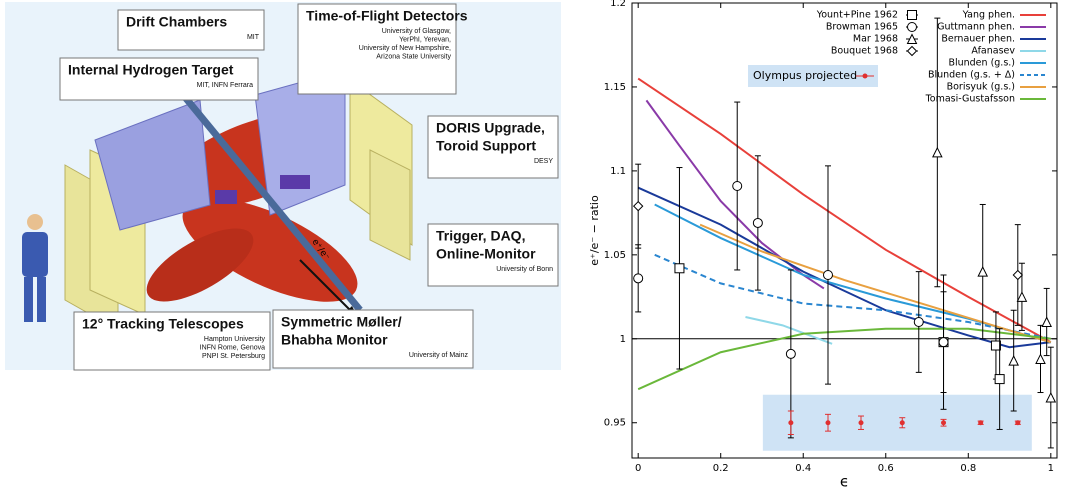 The image size is (1065, 490). Describe the element at coordinates (490, 128) in the screenshot. I see `box-title: DORIS Upgrade,` at that location.